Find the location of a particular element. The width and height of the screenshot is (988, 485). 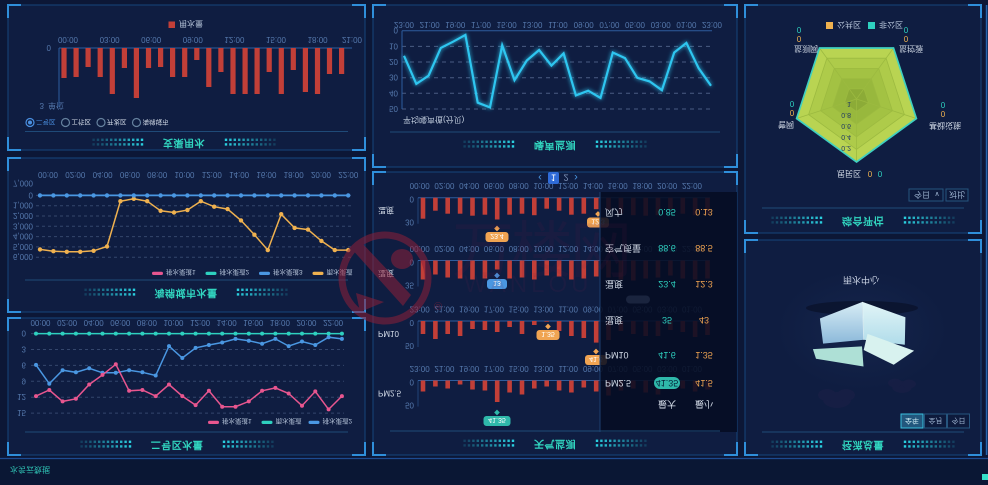

svg-text: 监控源 is located at coordinates (911, 49).